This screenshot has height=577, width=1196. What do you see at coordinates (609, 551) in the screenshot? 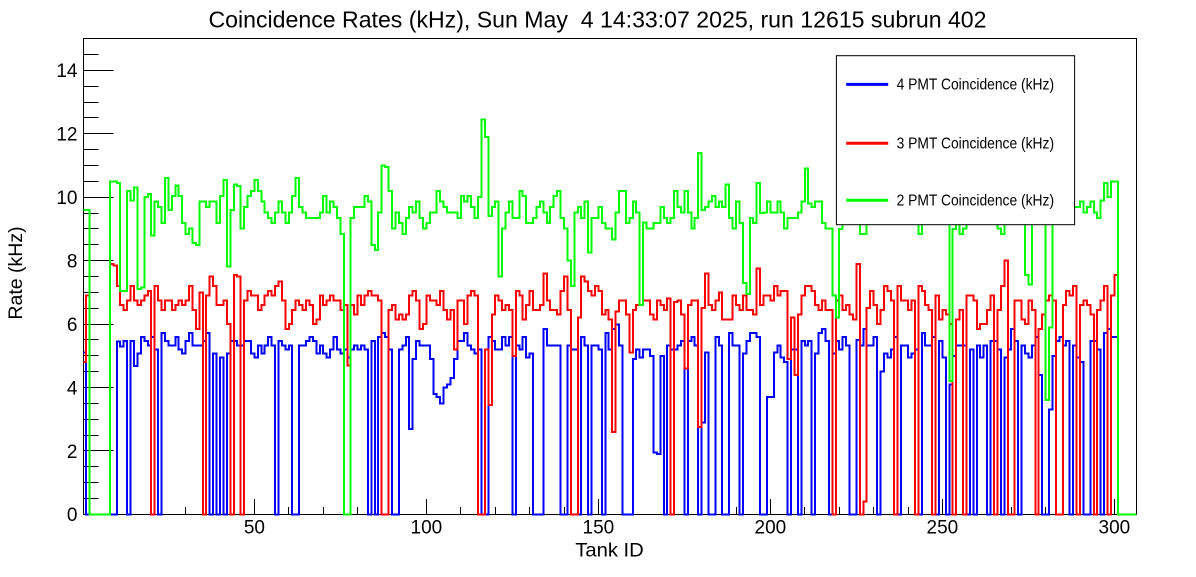
I see `svg-text: Tank ID` at bounding box center [609, 551].